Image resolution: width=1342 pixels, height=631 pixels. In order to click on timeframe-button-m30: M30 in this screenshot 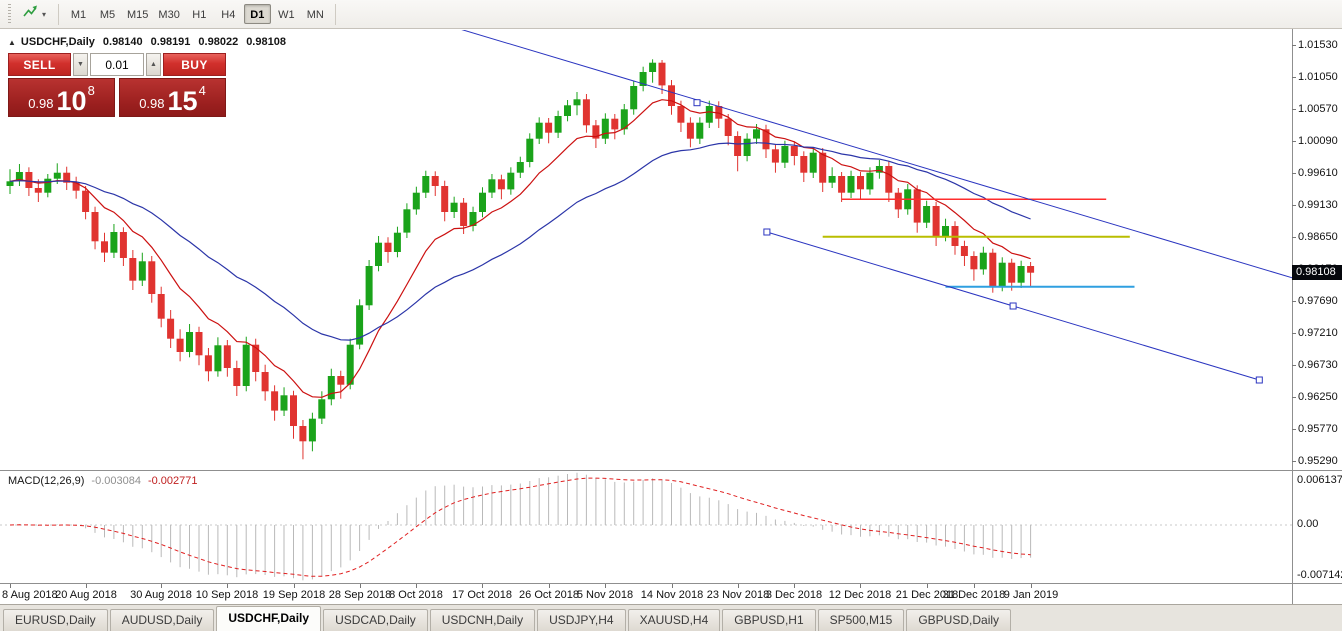, I will do `click(169, 15)`.